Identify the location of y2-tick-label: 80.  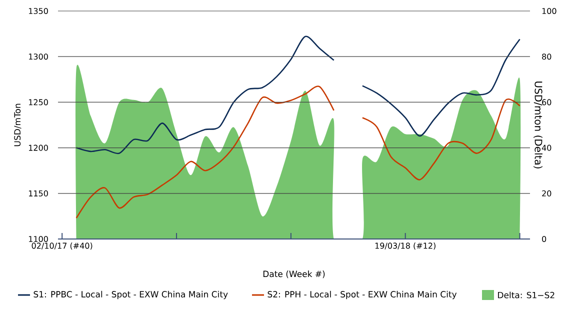
(547, 57).